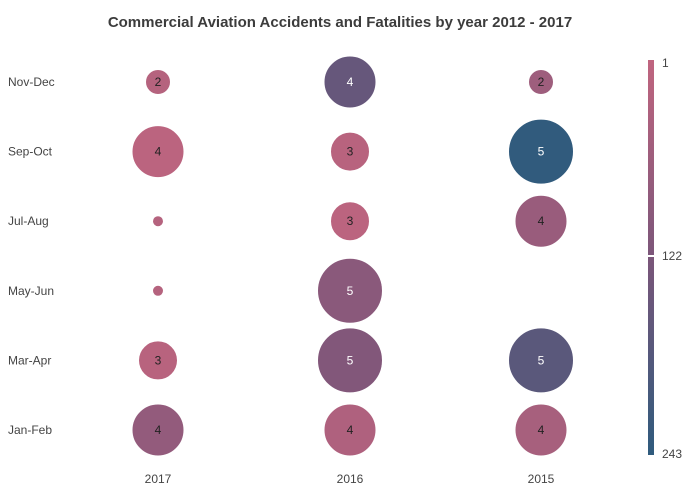  I want to click on color-legend: 1 122 243, so click(664, 258).